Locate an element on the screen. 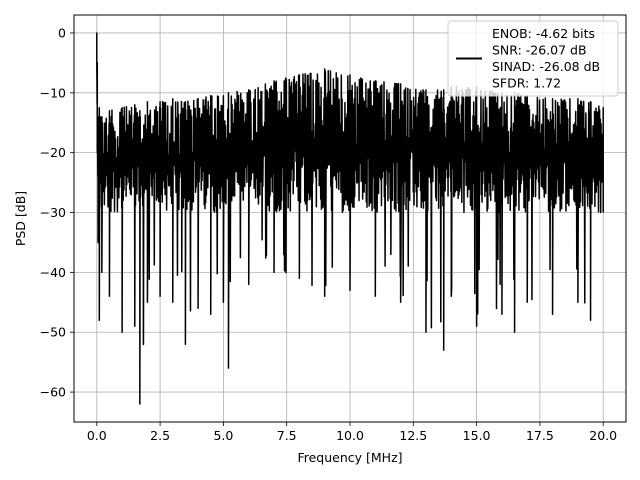 The width and height of the screenshot is (640, 480). y-tick-label: −60 is located at coordinates (53, 392).